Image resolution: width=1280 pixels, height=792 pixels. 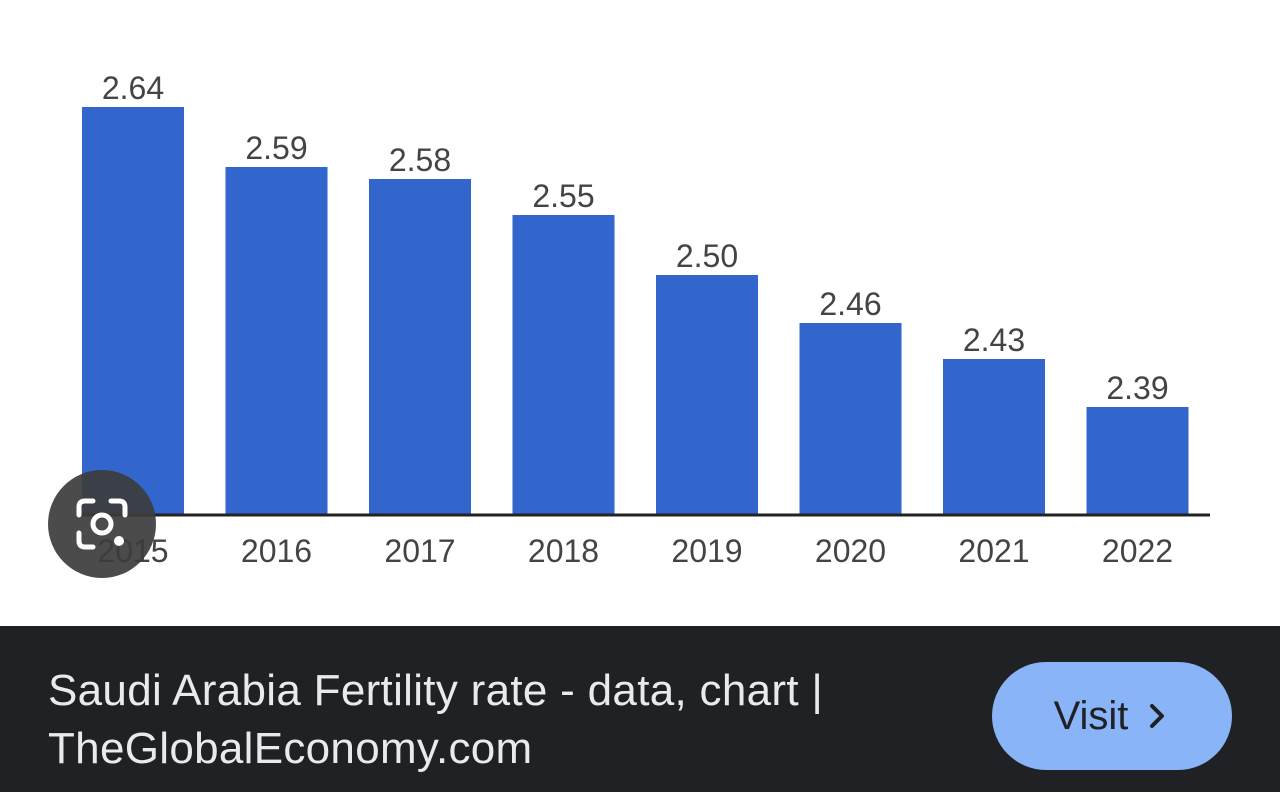 What do you see at coordinates (1137, 551) in the screenshot?
I see `x-tick-2022: 2022` at bounding box center [1137, 551].